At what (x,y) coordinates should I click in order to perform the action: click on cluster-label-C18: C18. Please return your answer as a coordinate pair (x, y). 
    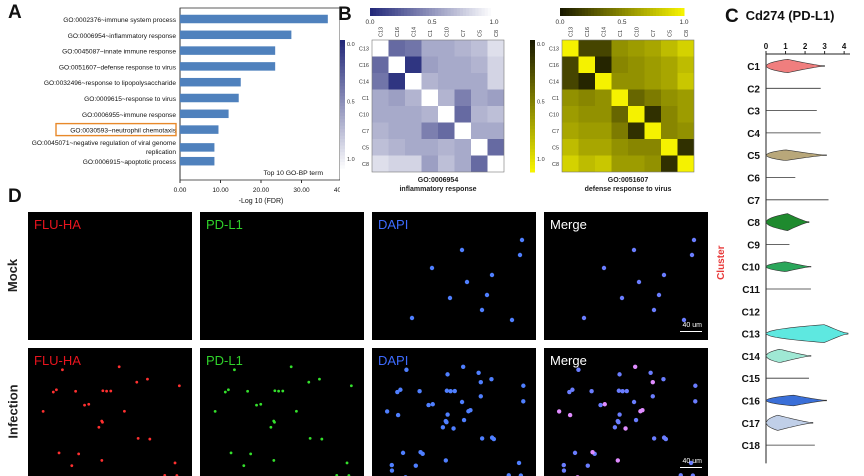
    Looking at the image, I should click on (751, 446).